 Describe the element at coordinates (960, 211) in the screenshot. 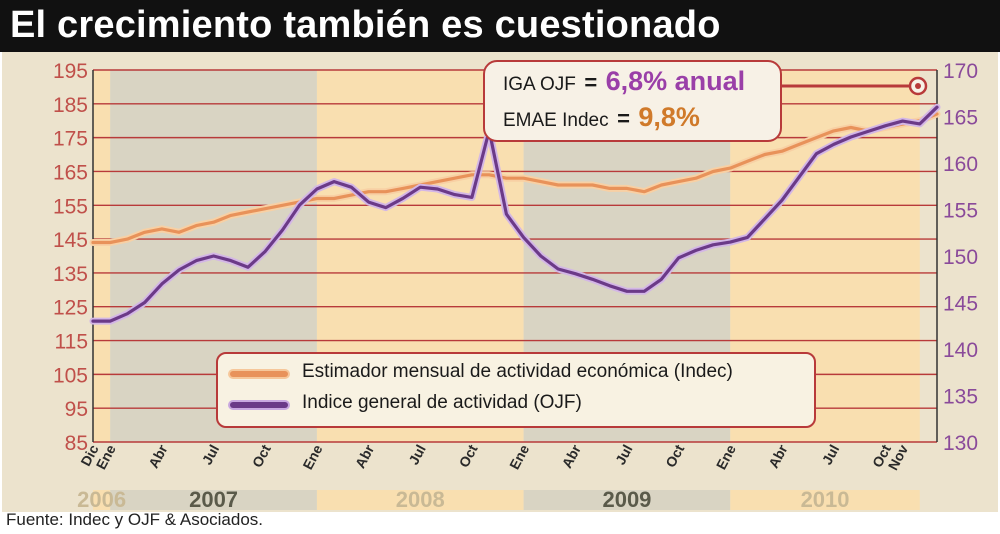

I see `right-tick-155: 155` at that location.